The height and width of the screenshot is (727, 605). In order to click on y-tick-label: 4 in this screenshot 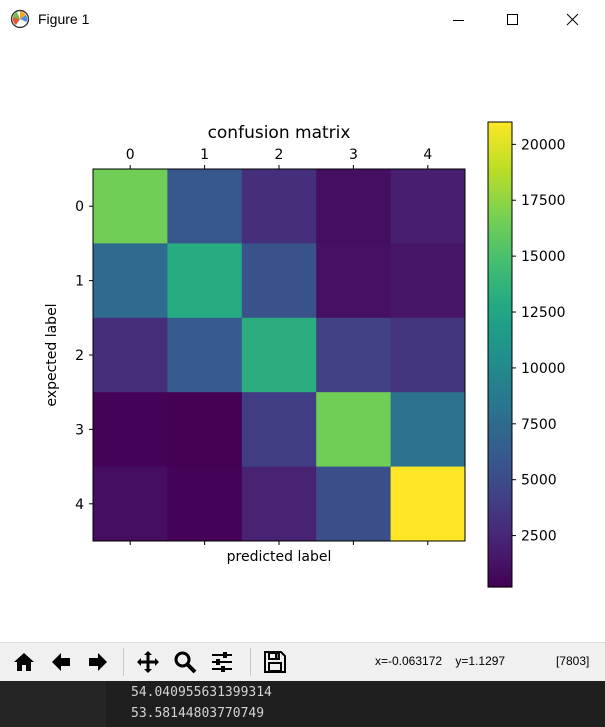, I will do `click(79, 505)`.